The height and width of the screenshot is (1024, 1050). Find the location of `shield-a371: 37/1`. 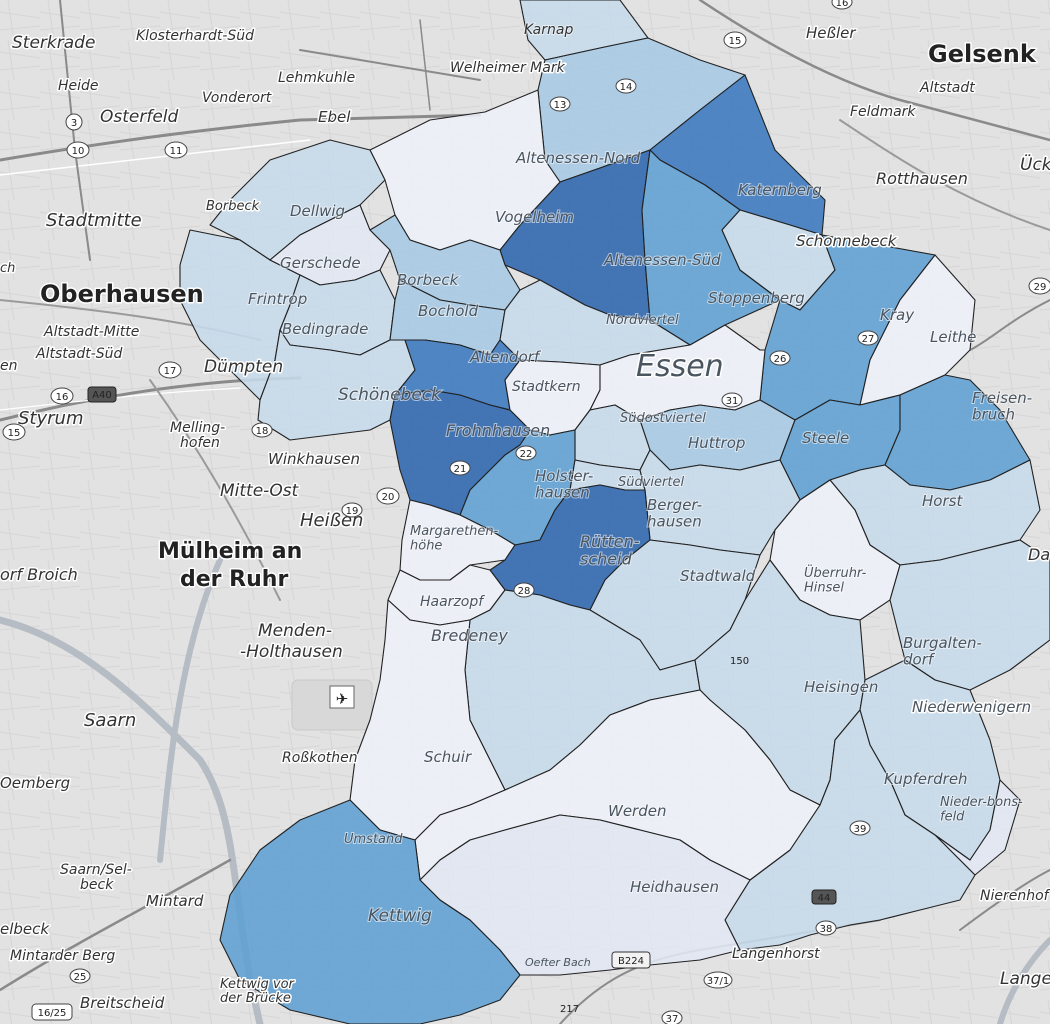

shield-a371: 37/1 is located at coordinates (718, 980).